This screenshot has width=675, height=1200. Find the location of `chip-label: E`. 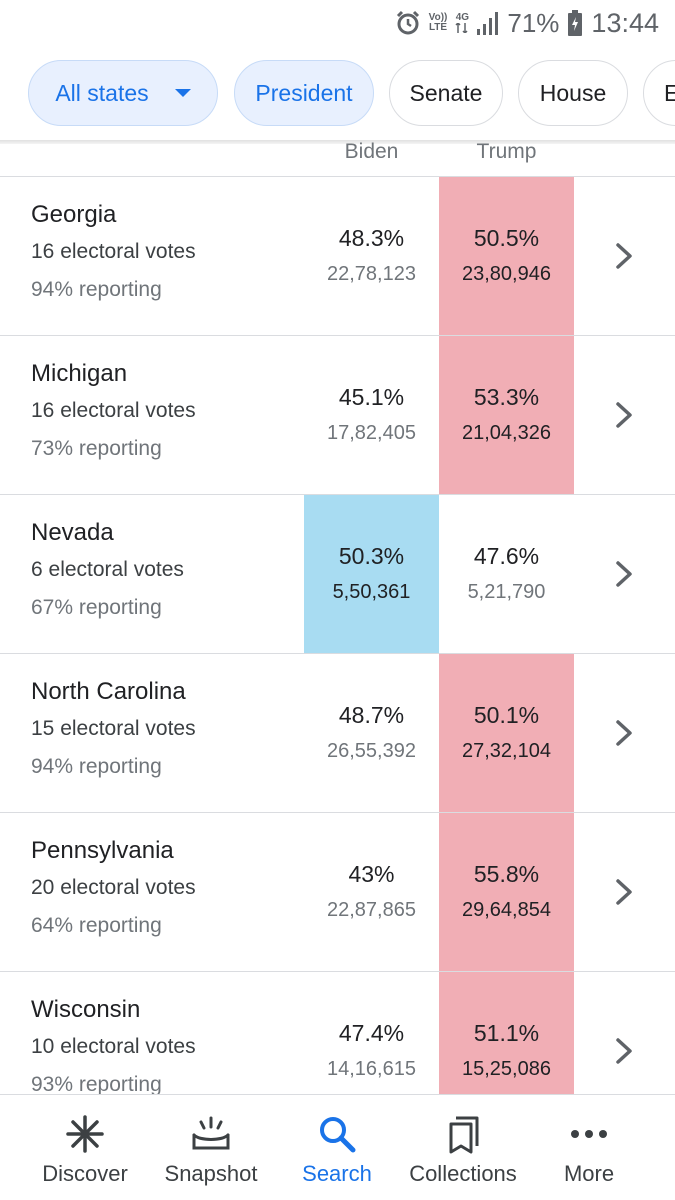

chip-label: E is located at coordinates (669, 92).